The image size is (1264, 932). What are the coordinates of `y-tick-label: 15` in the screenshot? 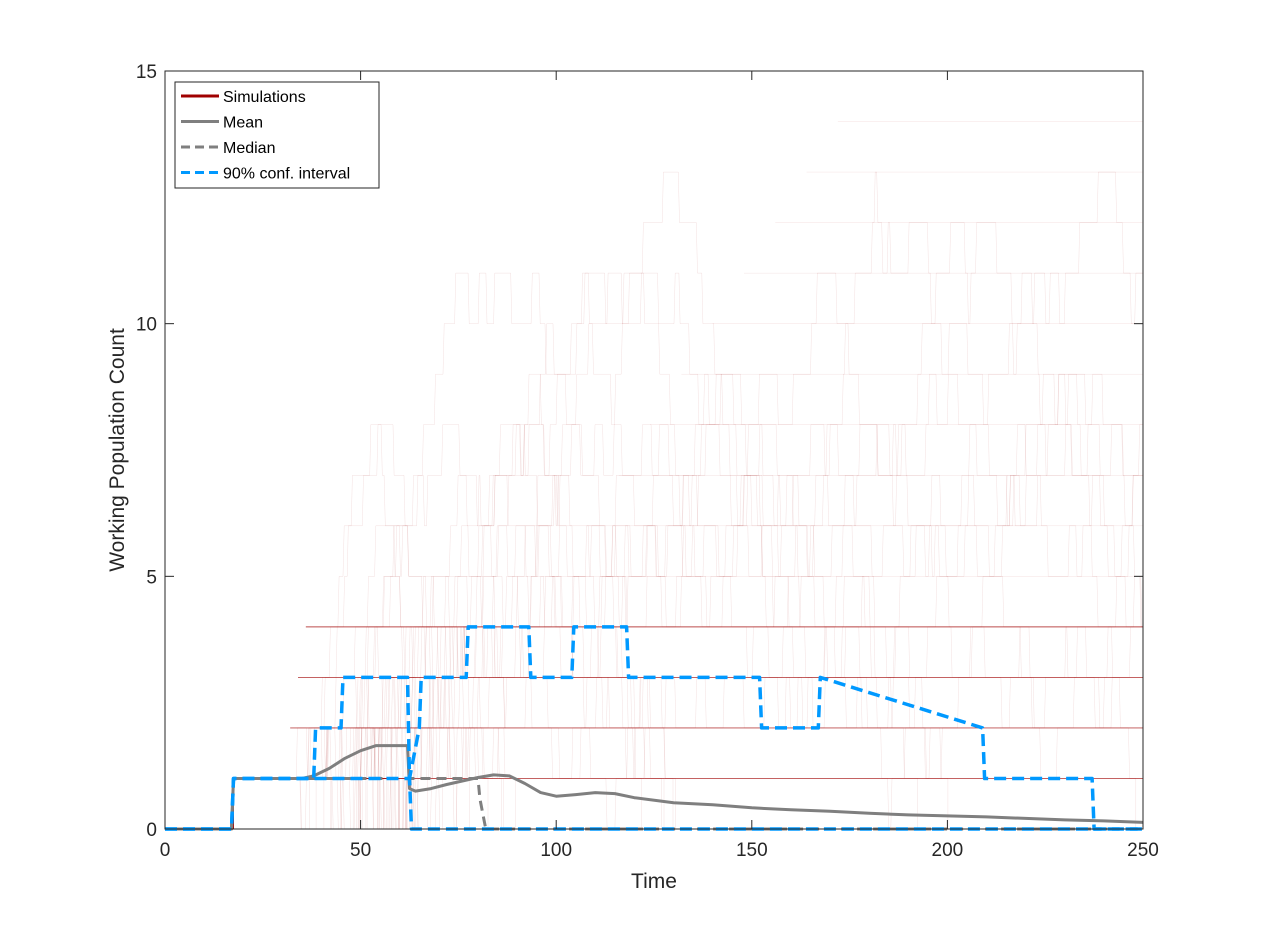 It's located at (146, 72).